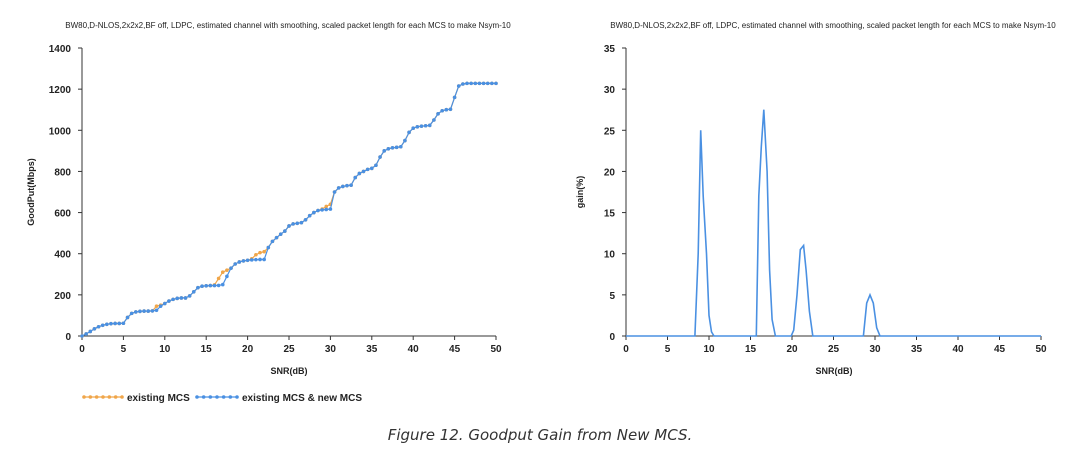 The height and width of the screenshot is (476, 1080). I want to click on y-tick-label: 20, so click(610, 172).